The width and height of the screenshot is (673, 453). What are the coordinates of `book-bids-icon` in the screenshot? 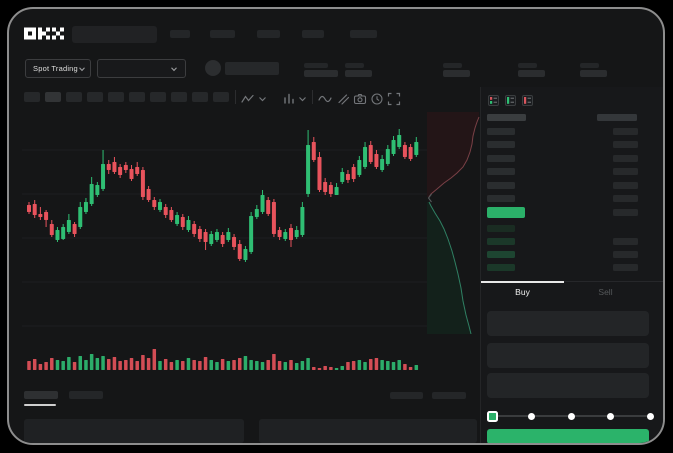 It's located at (510, 100).